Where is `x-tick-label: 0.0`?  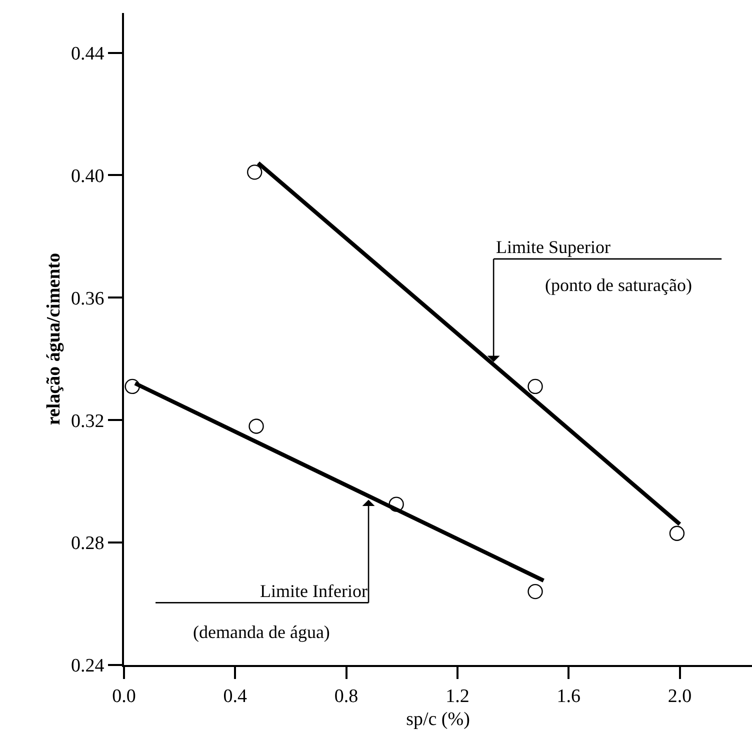
x-tick-label: 0.0 is located at coordinates (124, 696).